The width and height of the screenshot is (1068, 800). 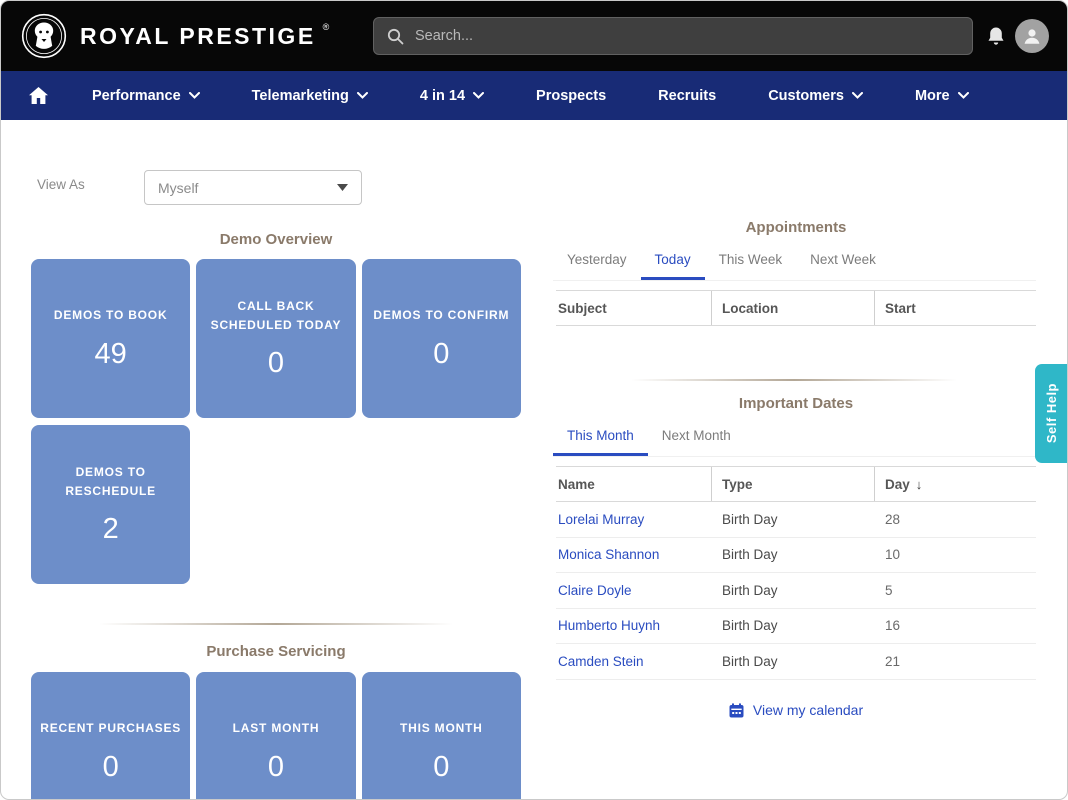 I want to click on brand-home-link: ROYAL PRESTIGE ®, so click(x=178, y=36).